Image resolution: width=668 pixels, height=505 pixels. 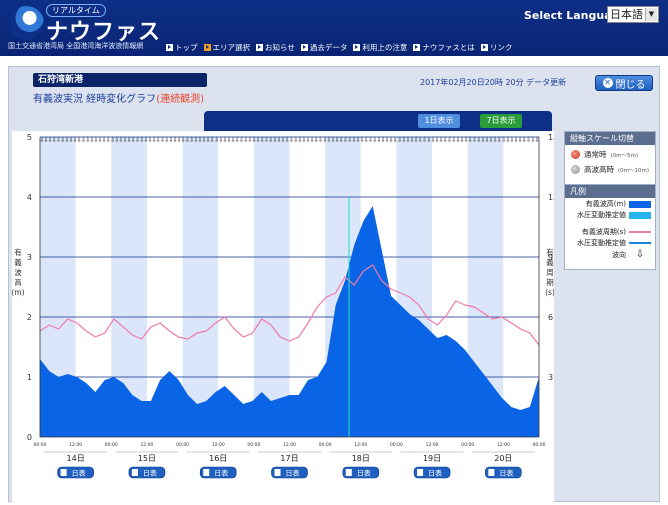 I want to click on nav-item-news: お知らせ, so click(x=275, y=47).